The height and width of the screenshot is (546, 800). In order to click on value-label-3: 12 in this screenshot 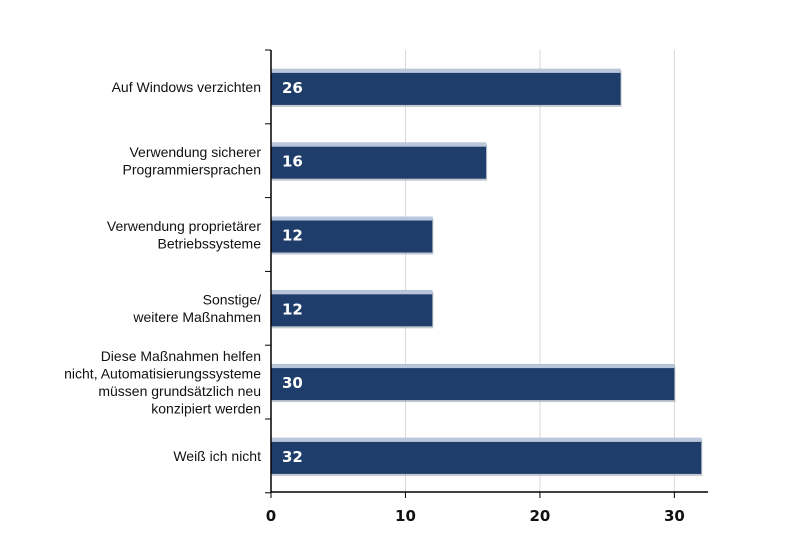, I will do `click(292, 309)`.